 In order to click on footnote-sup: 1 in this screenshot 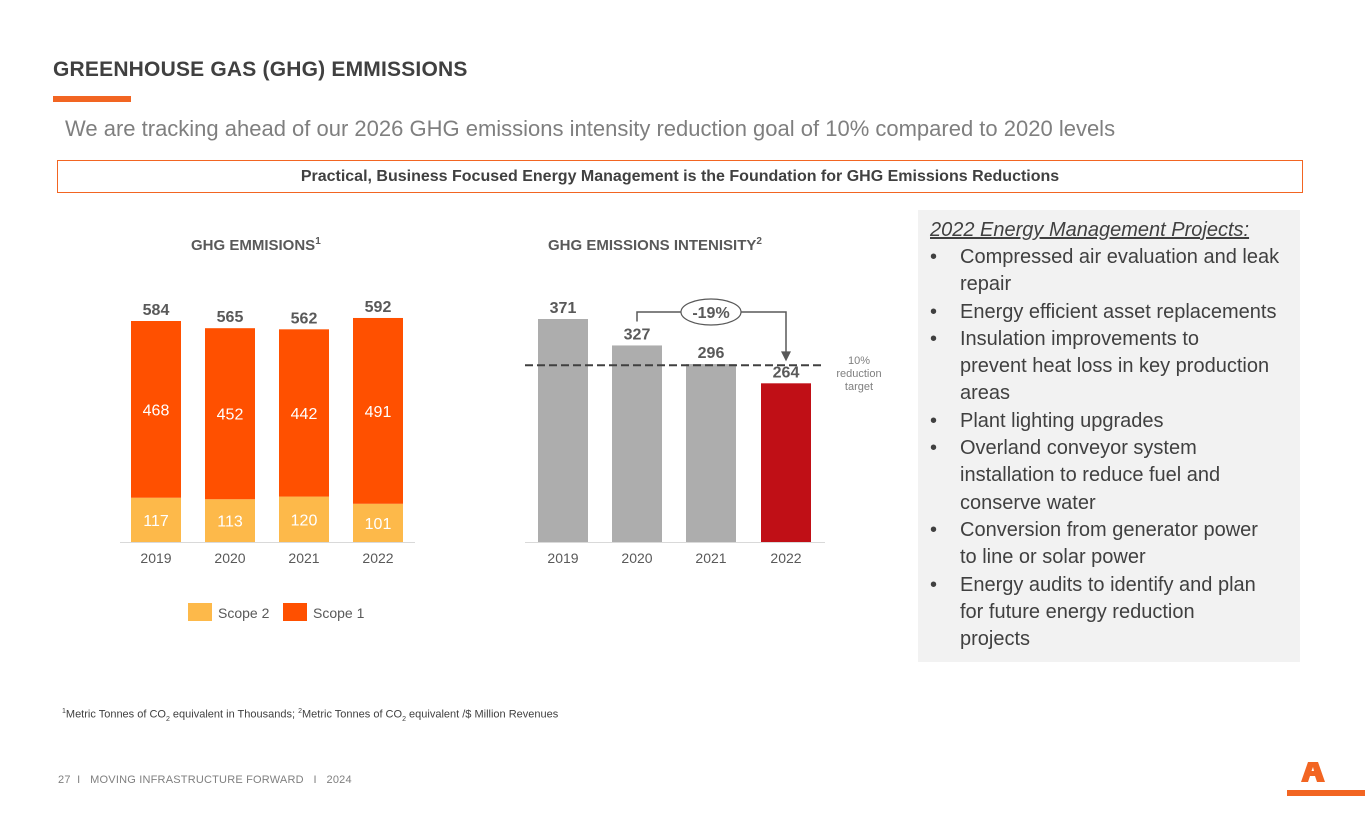, I will do `click(64, 711)`.